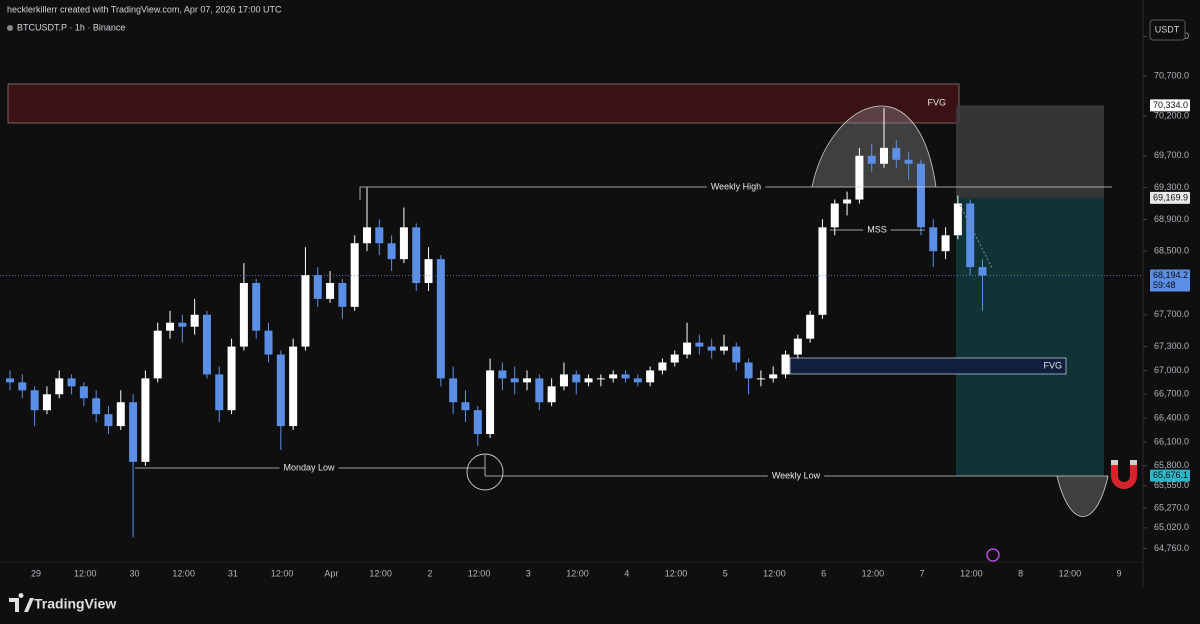 This screenshot has width=1200, height=624. What do you see at coordinates (1171, 485) in the screenshot?
I see `y-tick-label: 65,550.0` at bounding box center [1171, 485].